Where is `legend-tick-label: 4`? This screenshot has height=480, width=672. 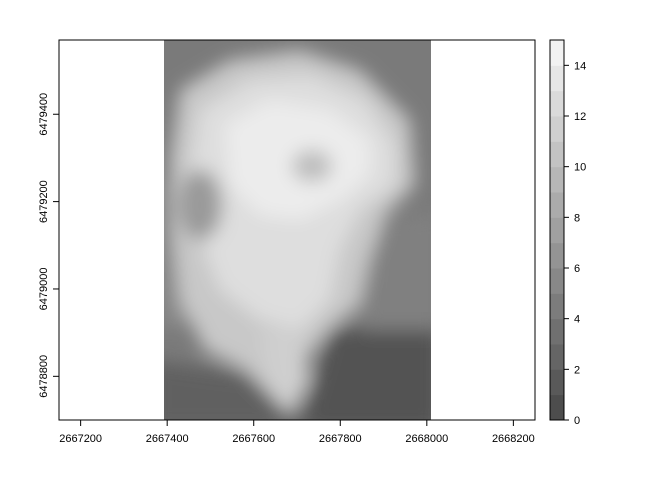 legend-tick-label: 4 is located at coordinates (577, 320).